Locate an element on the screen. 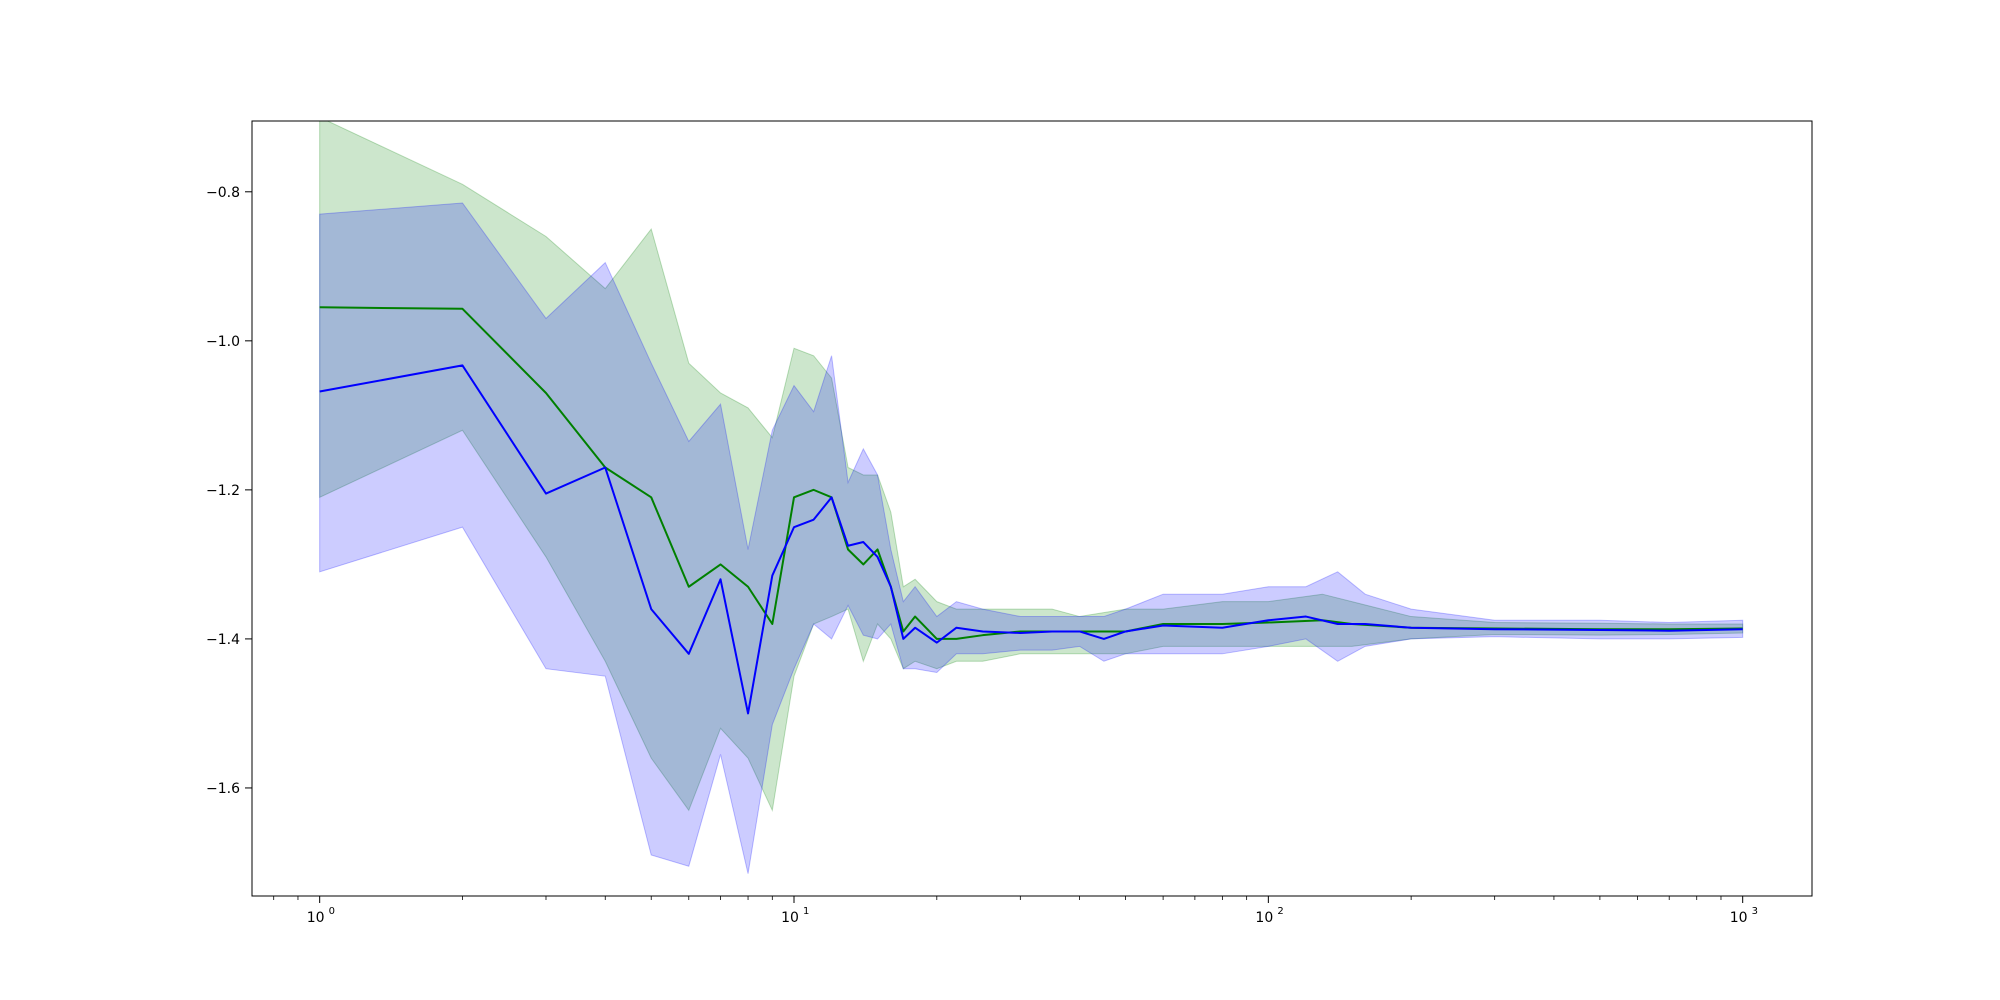  y-tick-label: −1.4 is located at coordinates (223, 640).